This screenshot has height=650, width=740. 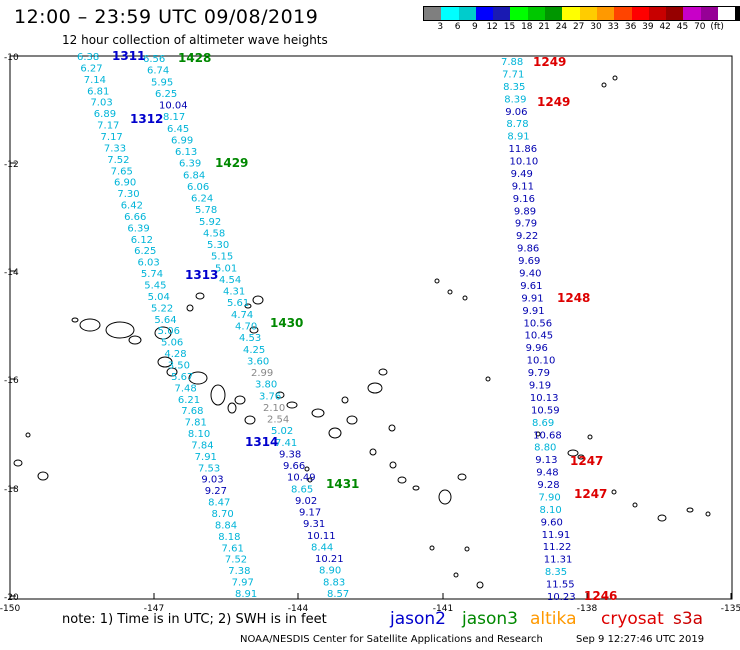 I want to click on lat-label: -20, so click(x=11, y=598).